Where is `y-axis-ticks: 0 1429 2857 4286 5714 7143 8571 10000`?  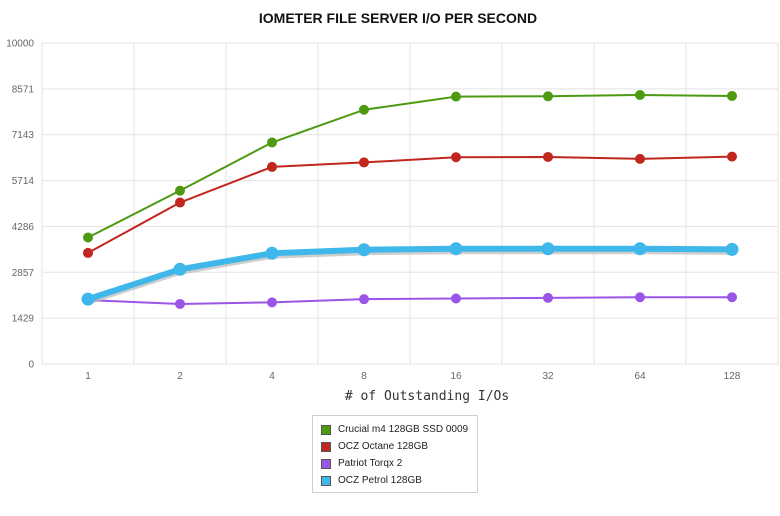
y-axis-ticks: 0 1429 2857 4286 5714 7143 8571 10000 is located at coordinates (20, 205).